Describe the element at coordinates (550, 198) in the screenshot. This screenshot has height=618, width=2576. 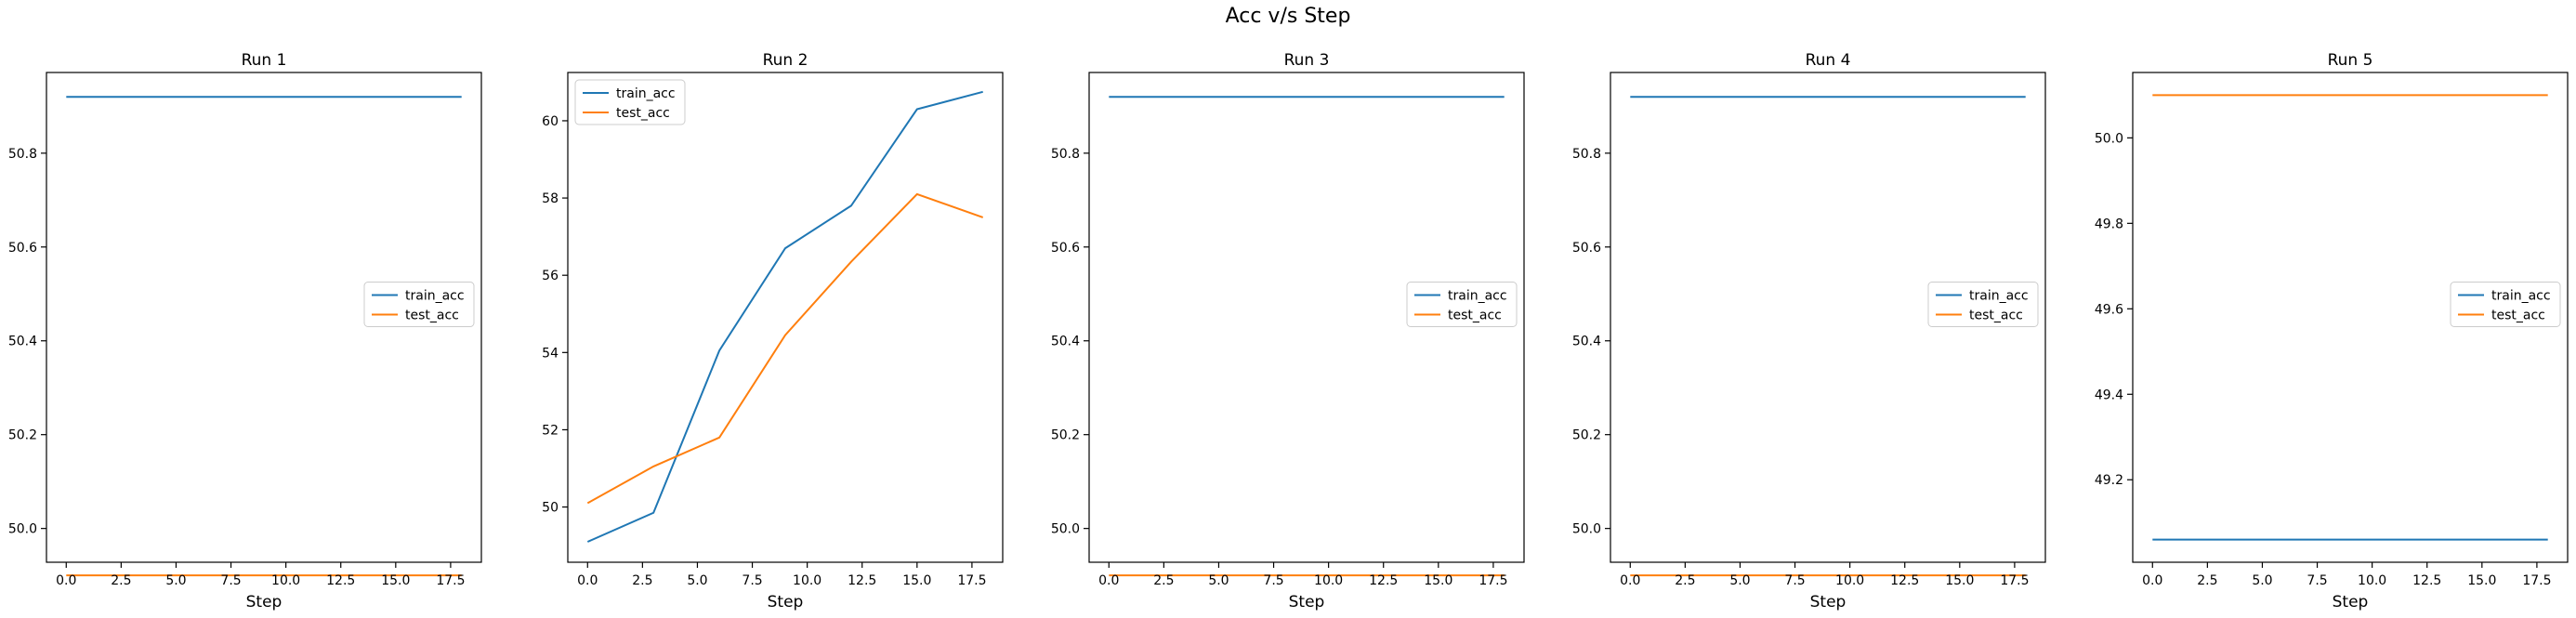
I see `y-tick-label: 58` at that location.